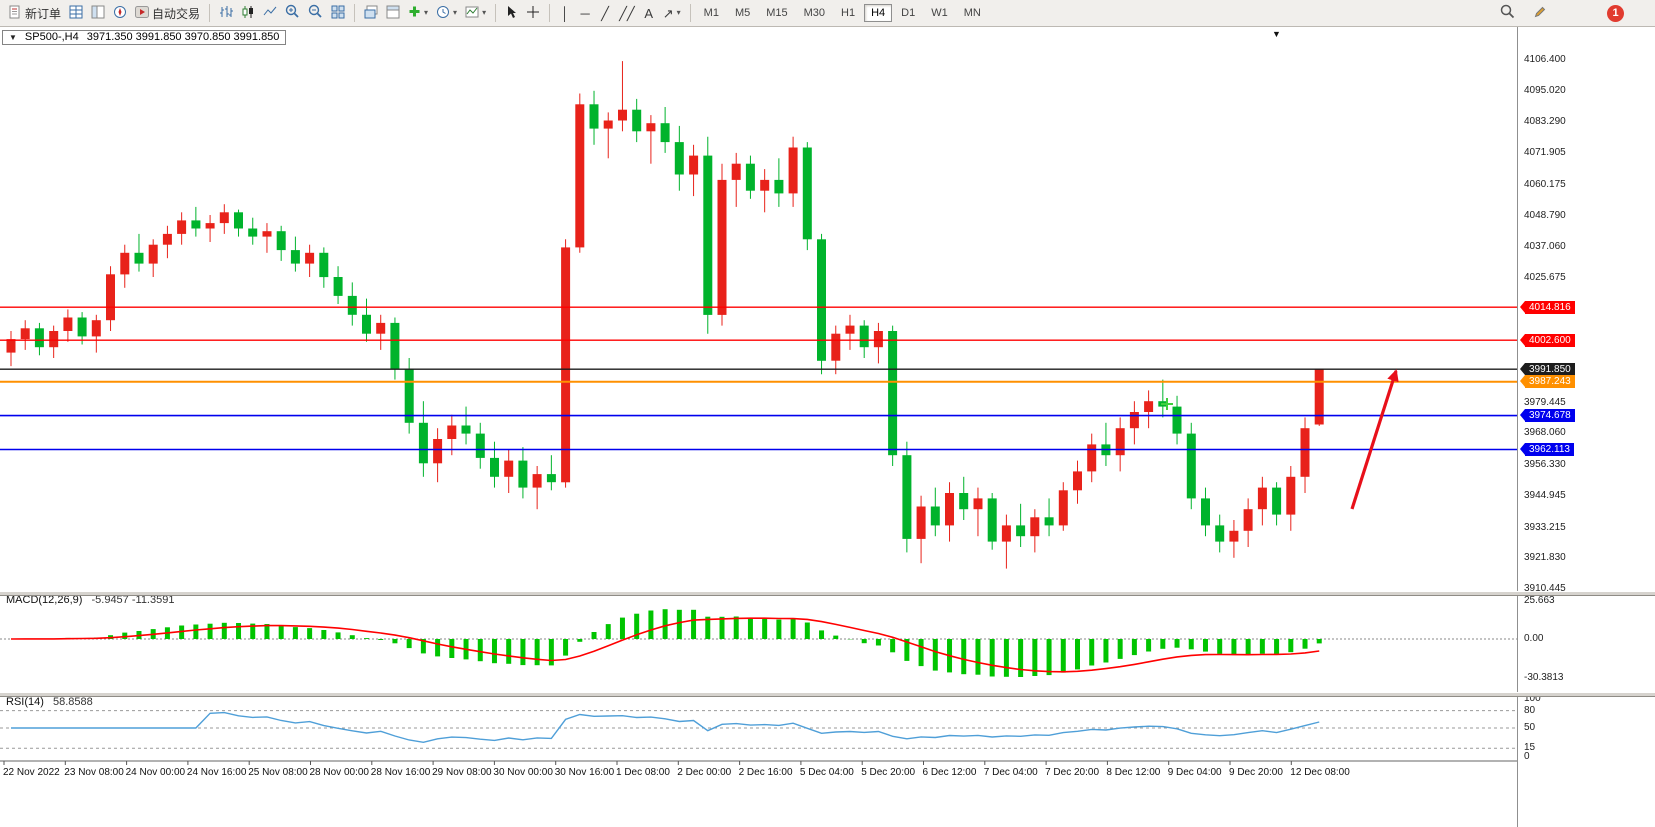  What do you see at coordinates (742, 13) in the screenshot?
I see `timeframe-m5: M5` at bounding box center [742, 13].